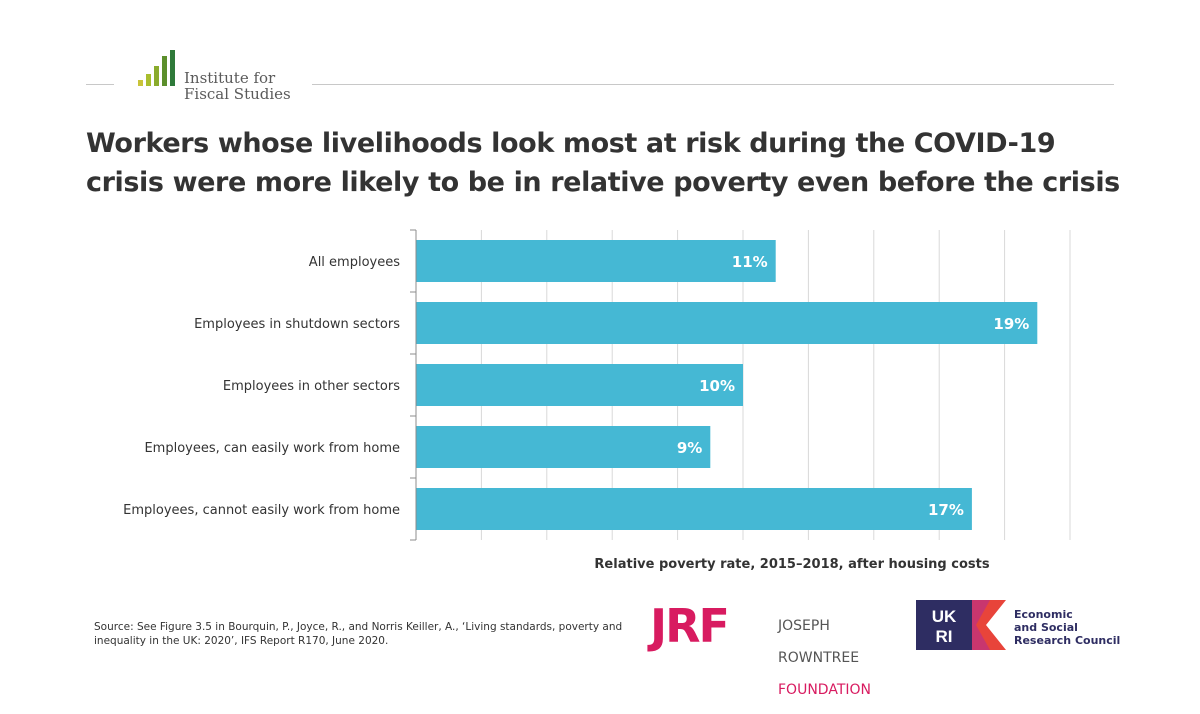 The width and height of the screenshot is (1200, 714). Describe the element at coordinates (354, 262) in the screenshot. I see `category-label: All employees` at that location.